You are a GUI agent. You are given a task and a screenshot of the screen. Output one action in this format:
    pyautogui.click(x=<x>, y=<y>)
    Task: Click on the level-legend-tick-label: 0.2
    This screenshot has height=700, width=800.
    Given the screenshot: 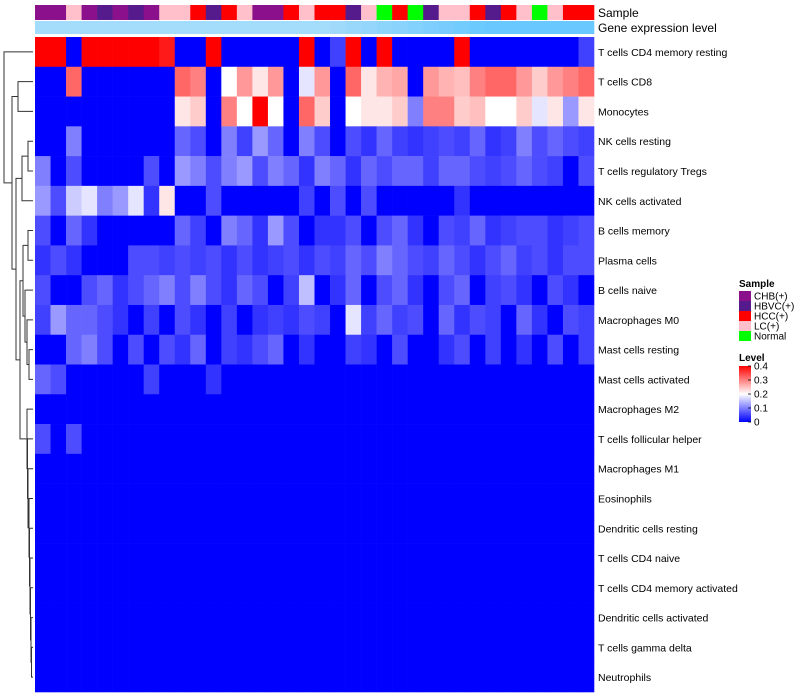 What is the action you would take?
    pyautogui.click(x=761, y=395)
    